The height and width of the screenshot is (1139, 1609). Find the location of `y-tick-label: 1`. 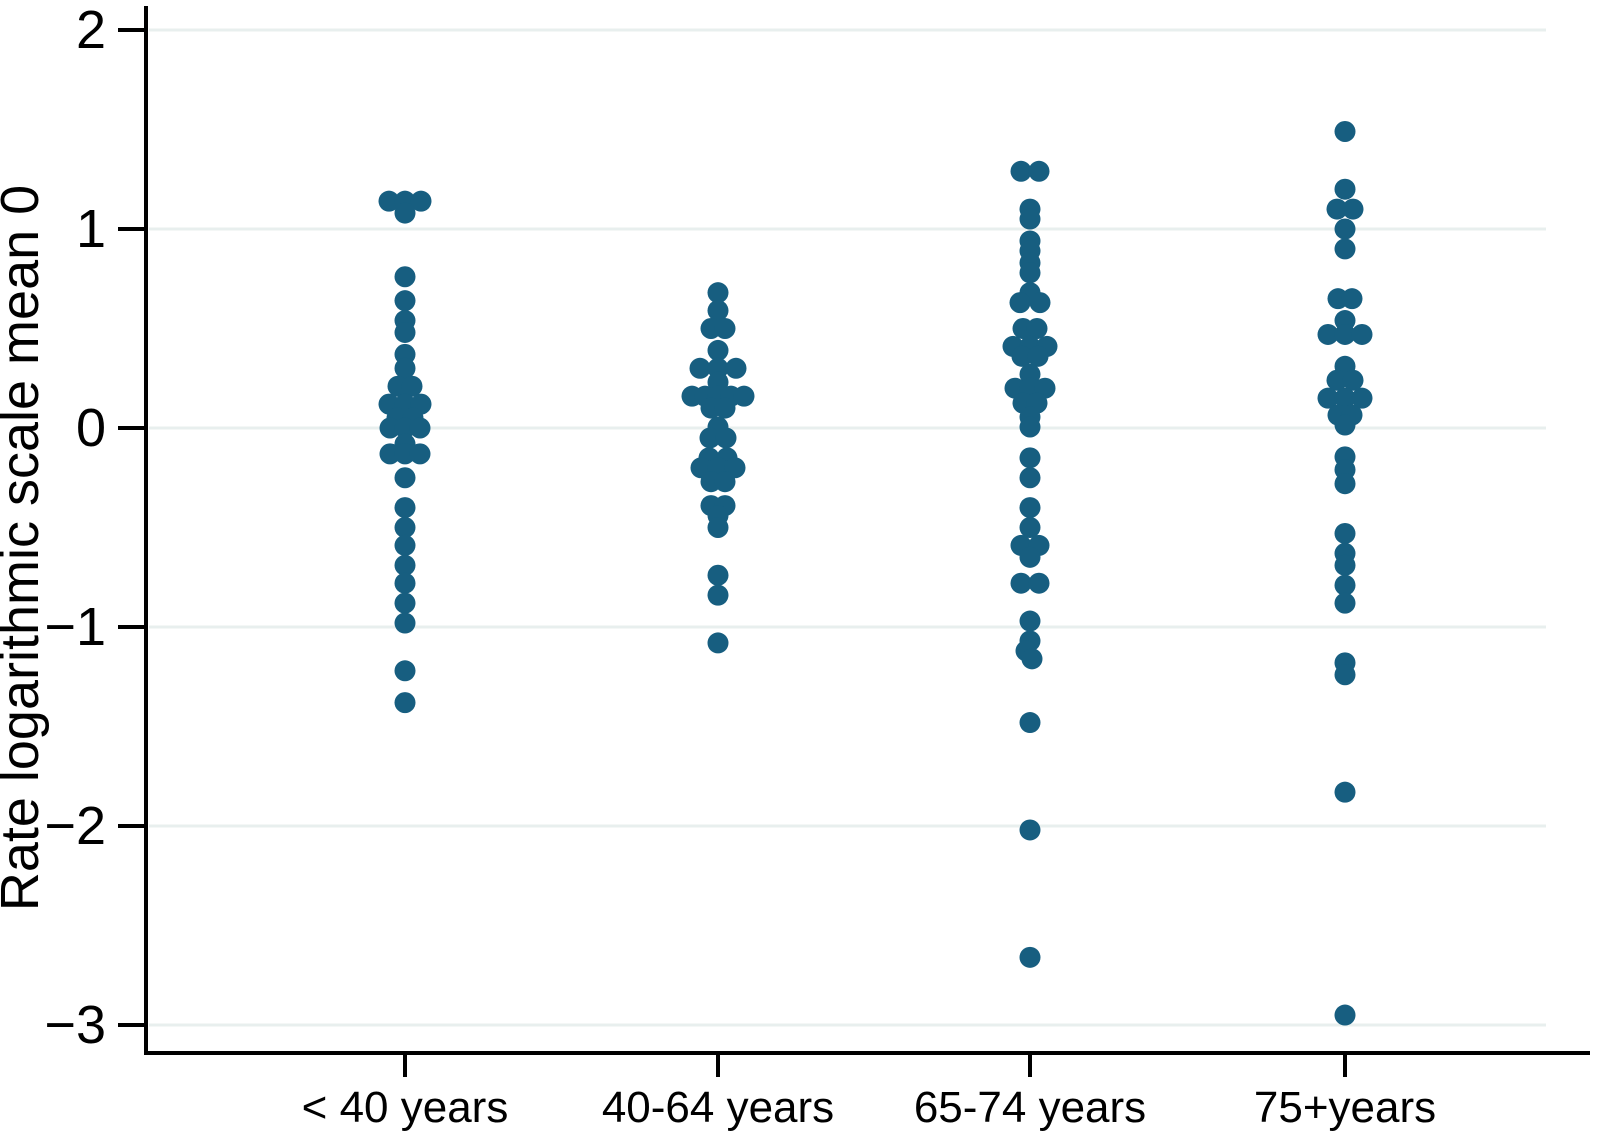

y-tick-label: 1 is located at coordinates (91, 229).